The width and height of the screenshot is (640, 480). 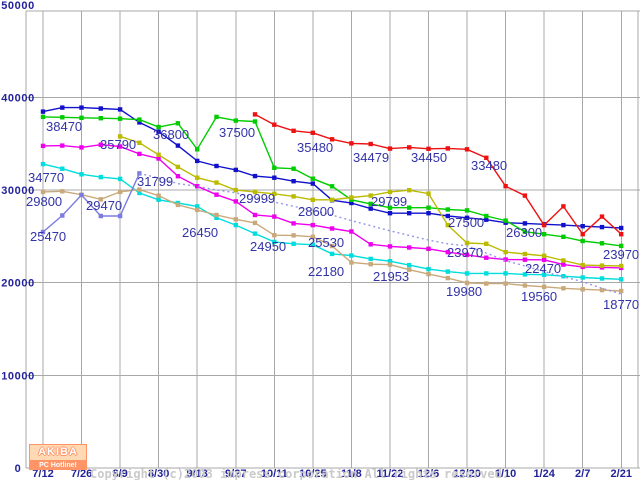 I want to click on y-tick-label: 0, so click(x=18, y=469).